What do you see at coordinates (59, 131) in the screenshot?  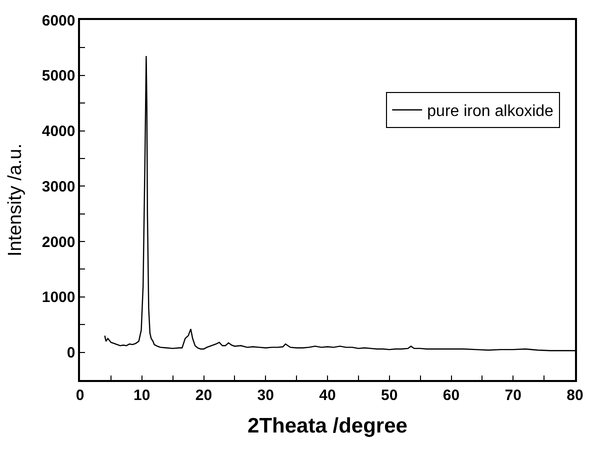 I see `y-tick-label: 4000` at bounding box center [59, 131].